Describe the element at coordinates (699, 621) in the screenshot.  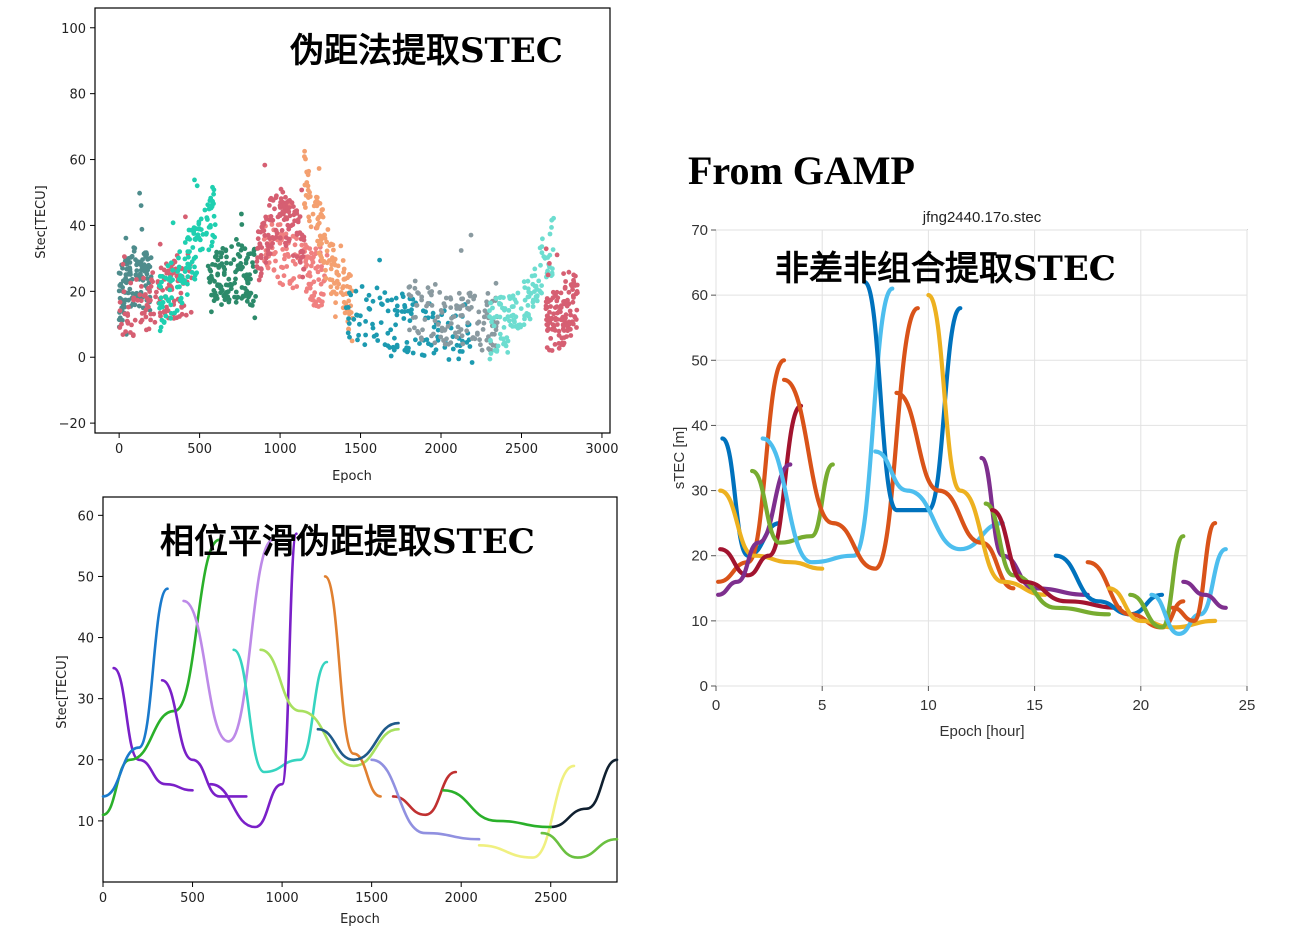
I see `y-tick-label: 10` at that location.